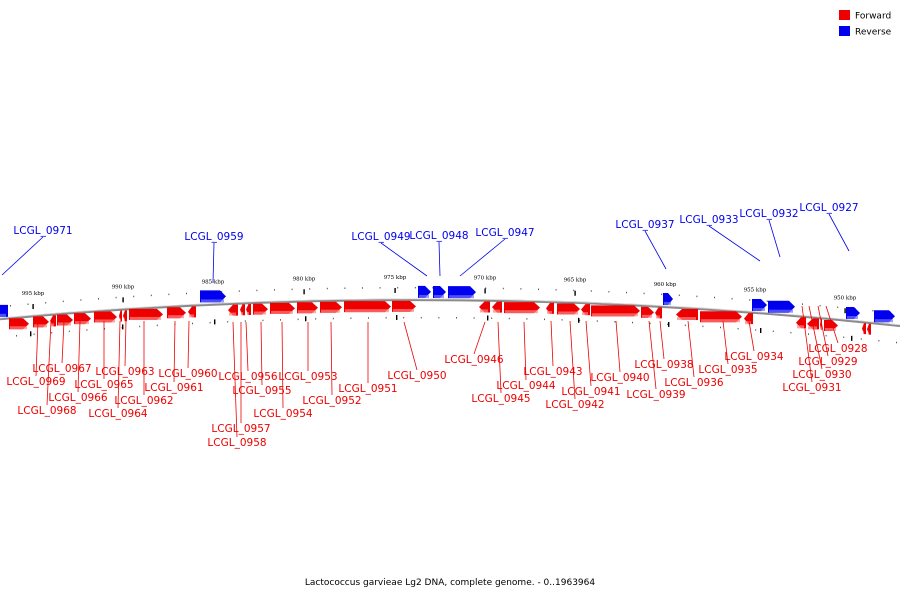 The height and width of the screenshot is (600, 900). Describe the element at coordinates (590, 392) in the screenshot. I see `forward-gene-label: LCGL_0941` at that location.